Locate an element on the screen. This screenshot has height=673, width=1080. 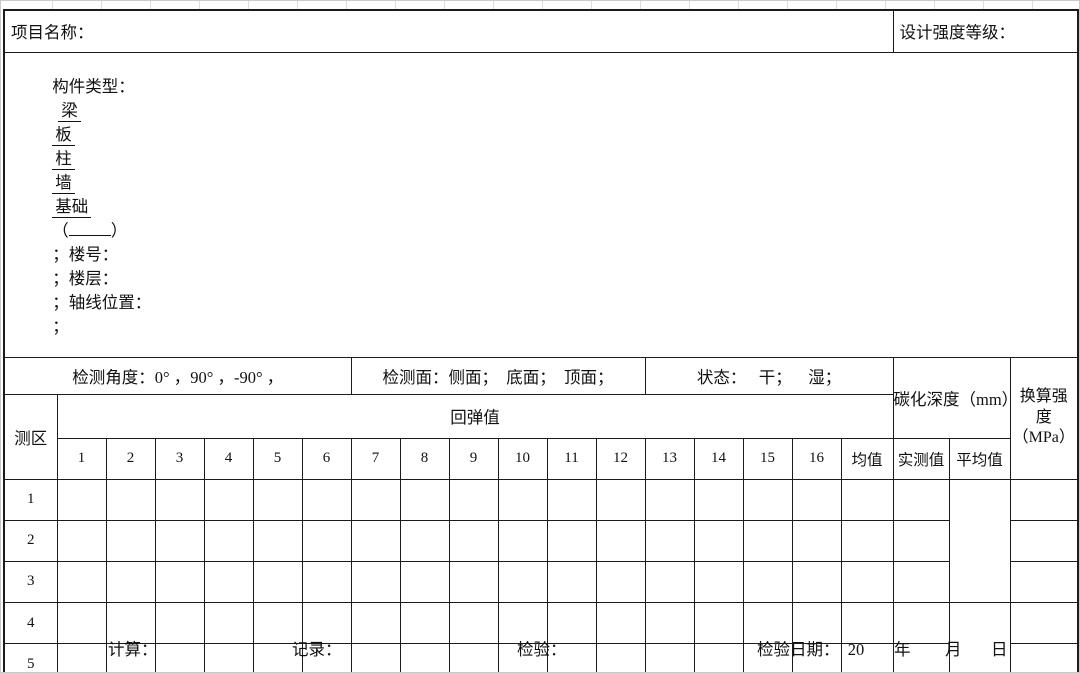
rebound-column-number: 15 is located at coordinates (767, 458).